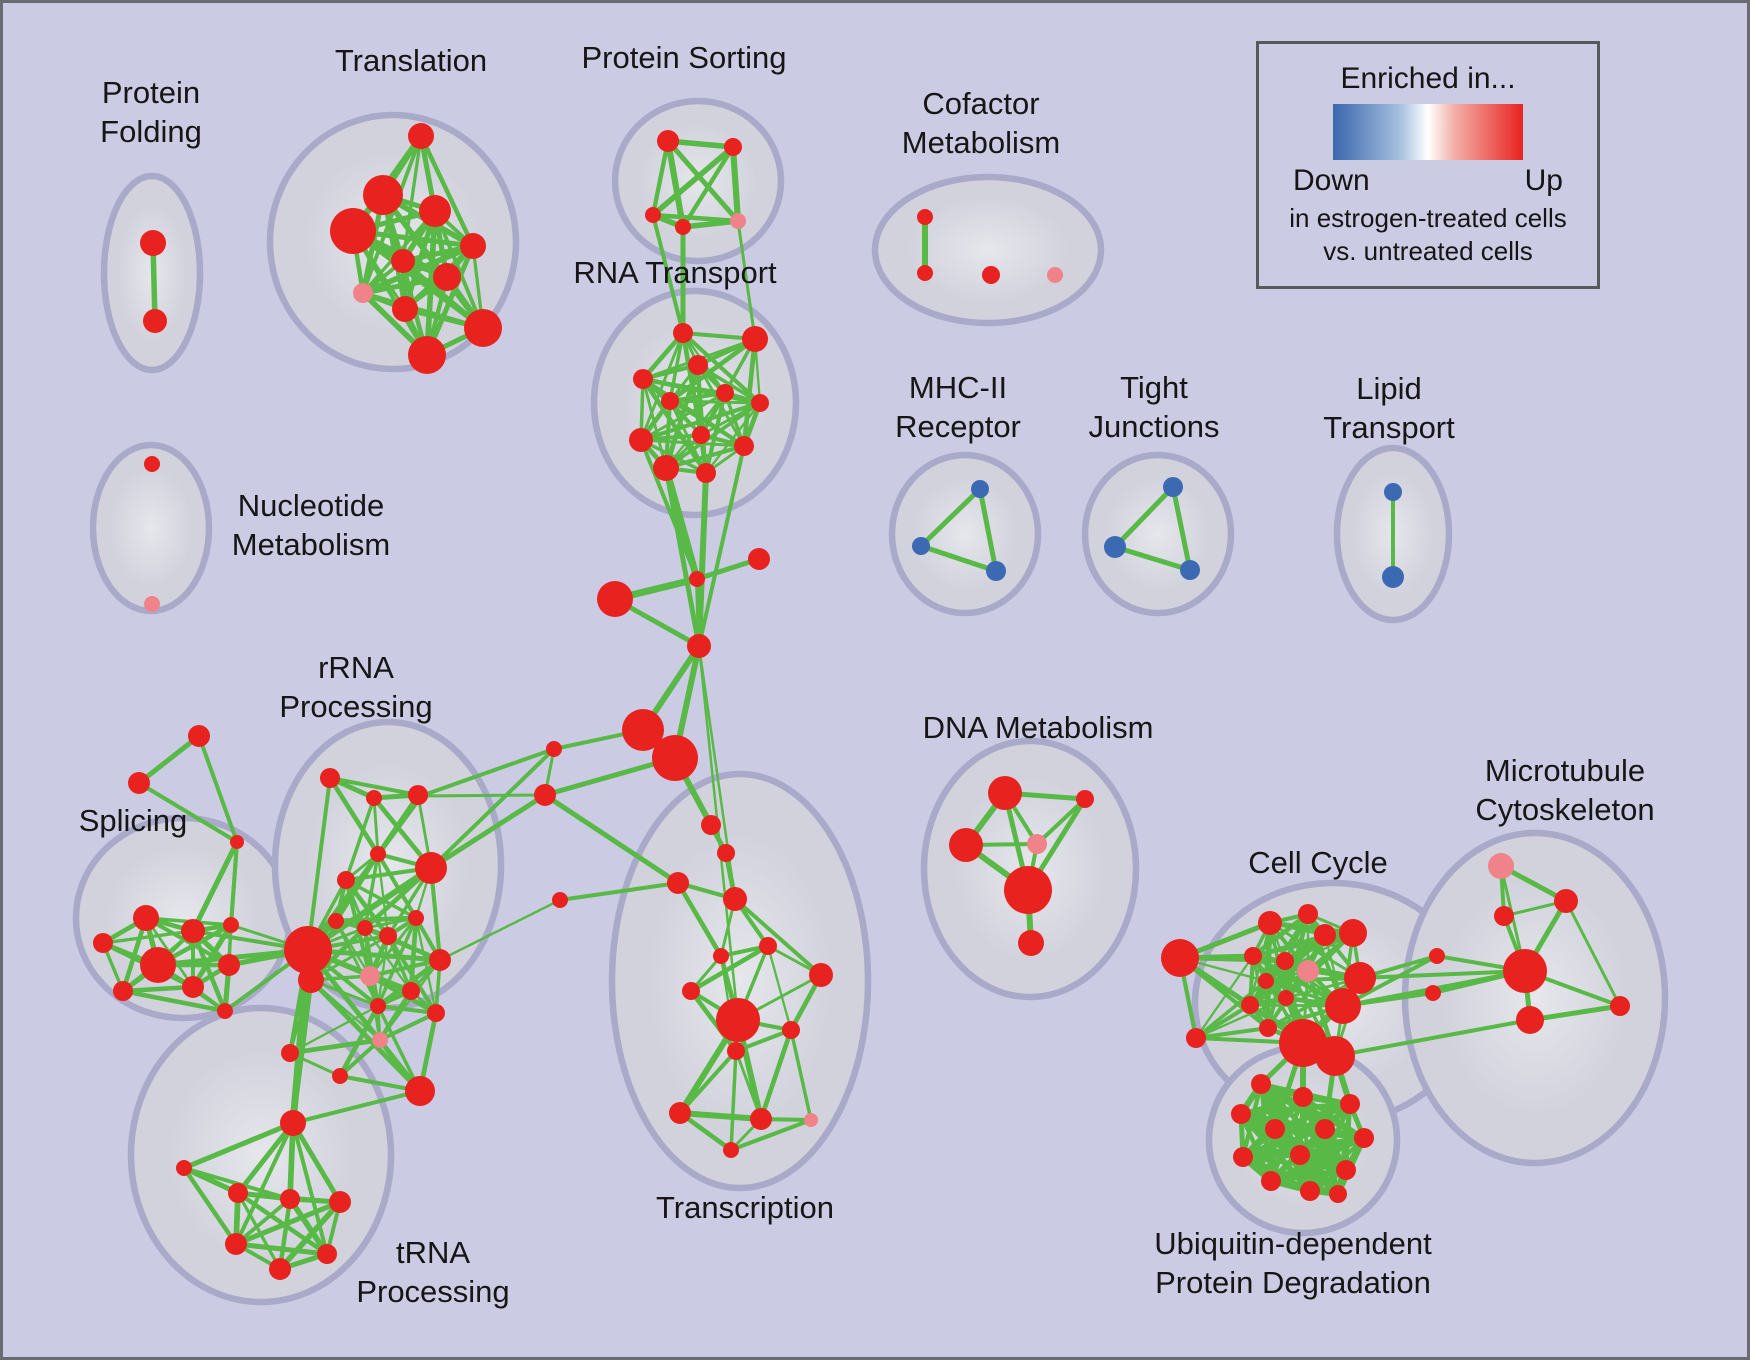 The width and height of the screenshot is (1750, 1360). I want to click on cluster-label-protein_folding: Protein, so click(151, 92).